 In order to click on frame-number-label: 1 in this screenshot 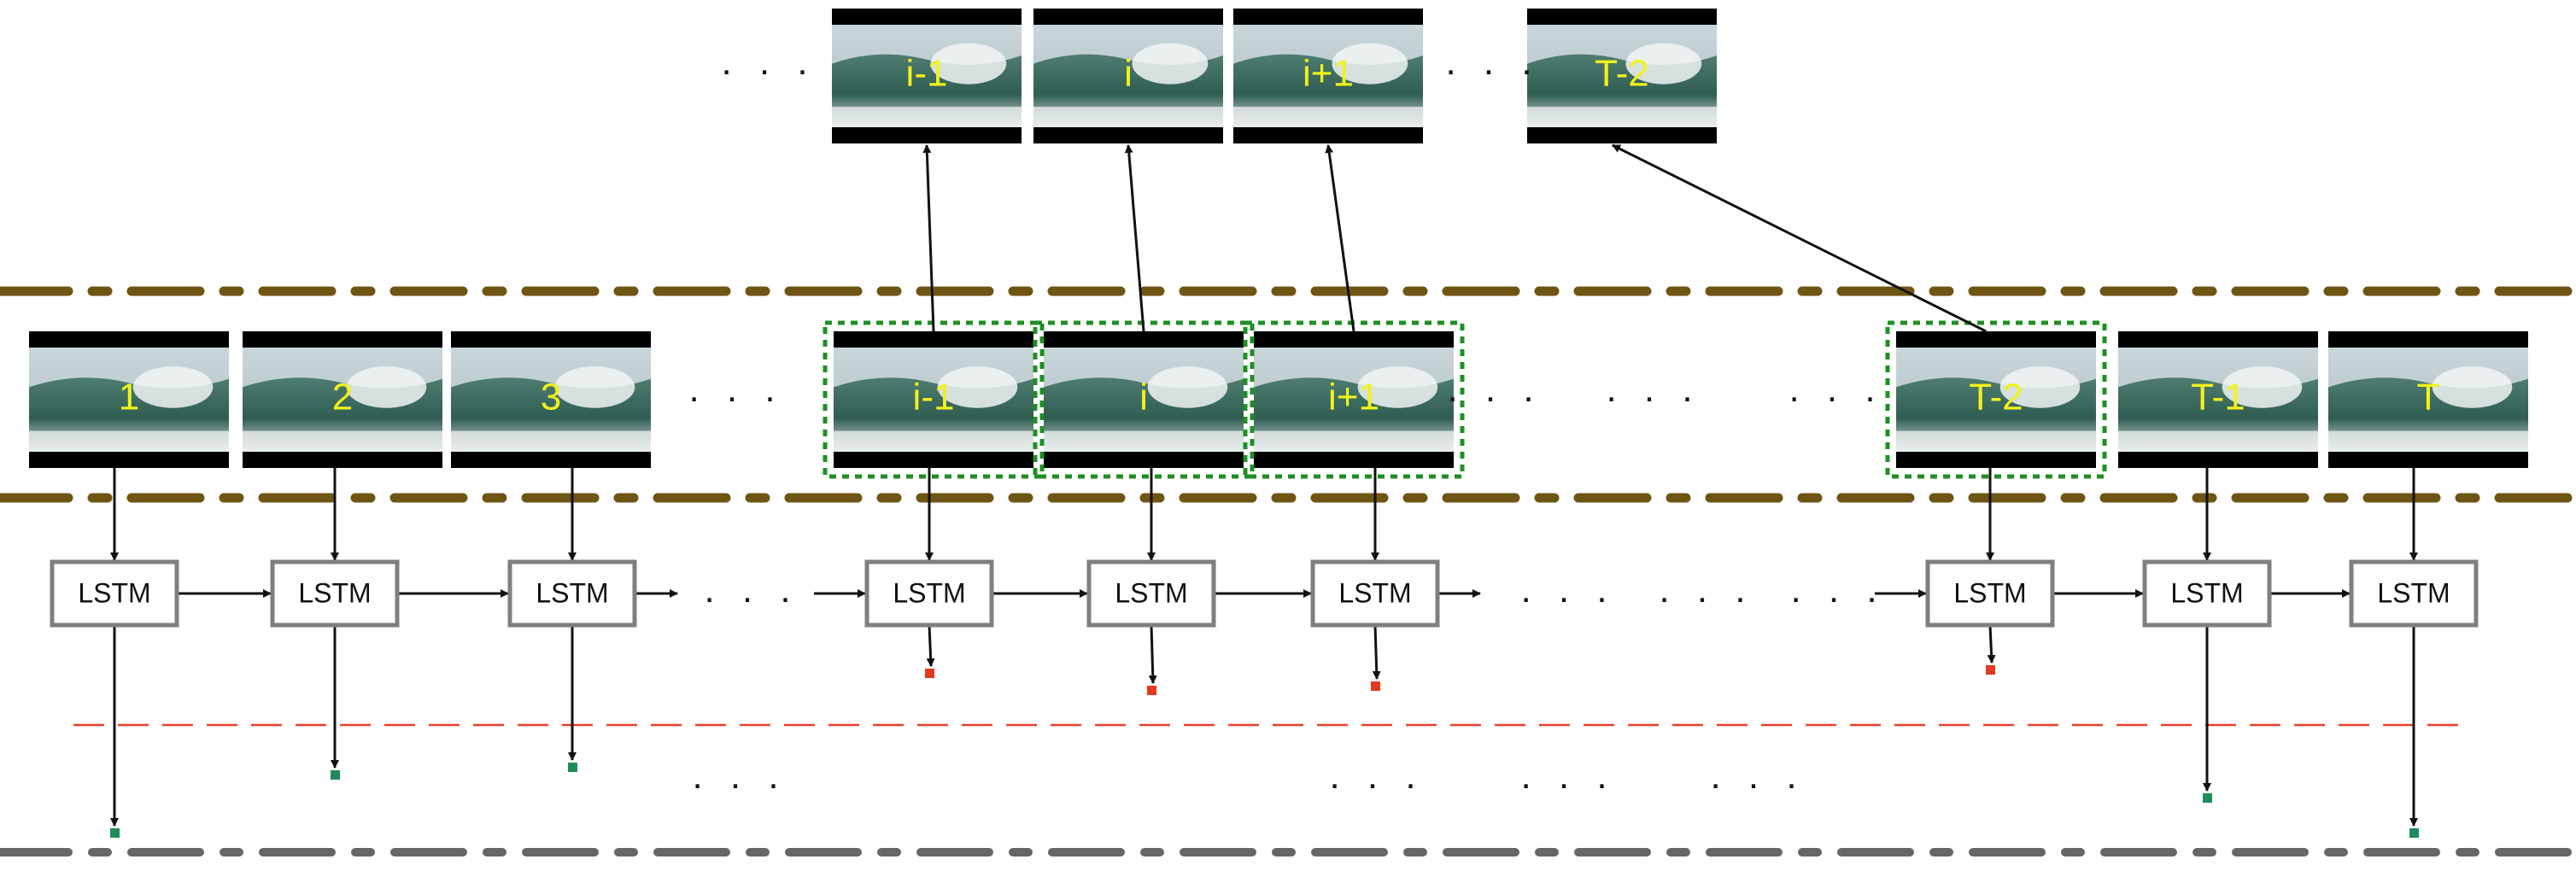, I will do `click(129, 397)`.